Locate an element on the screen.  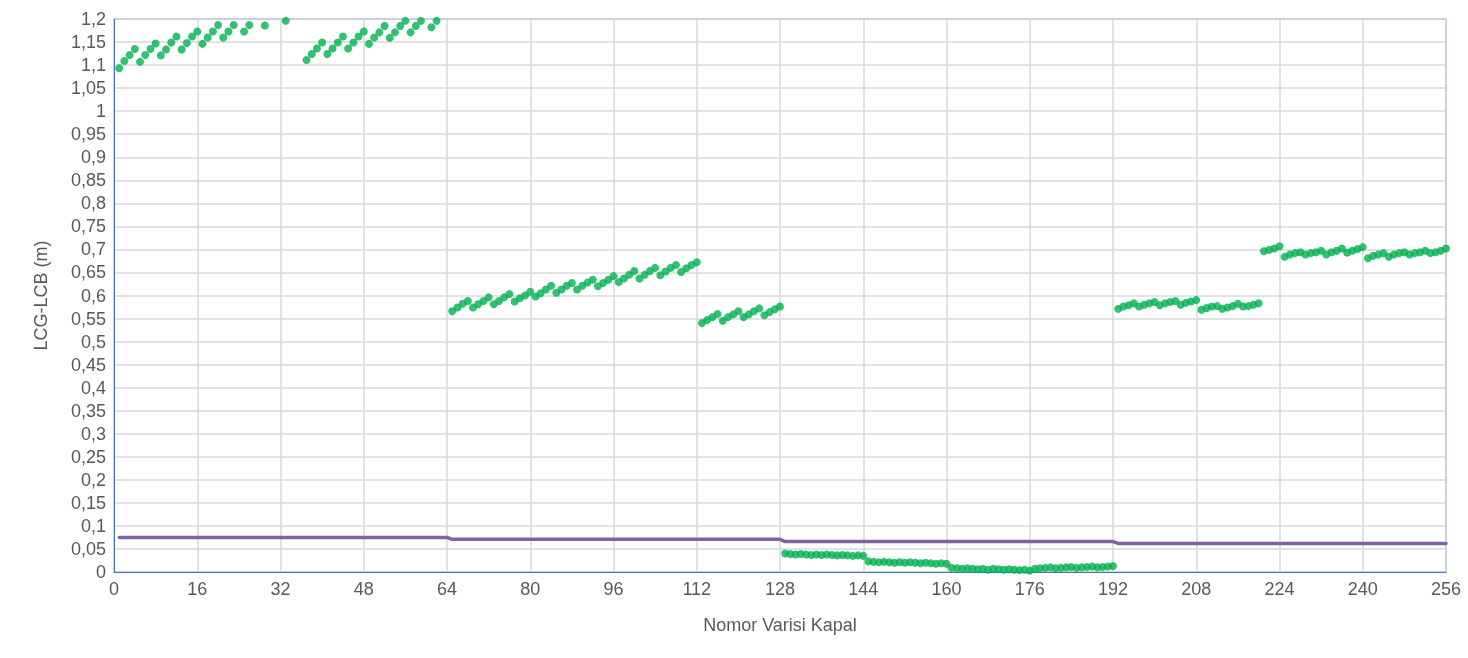
y-tick-label: 0,85 is located at coordinates (88, 180).